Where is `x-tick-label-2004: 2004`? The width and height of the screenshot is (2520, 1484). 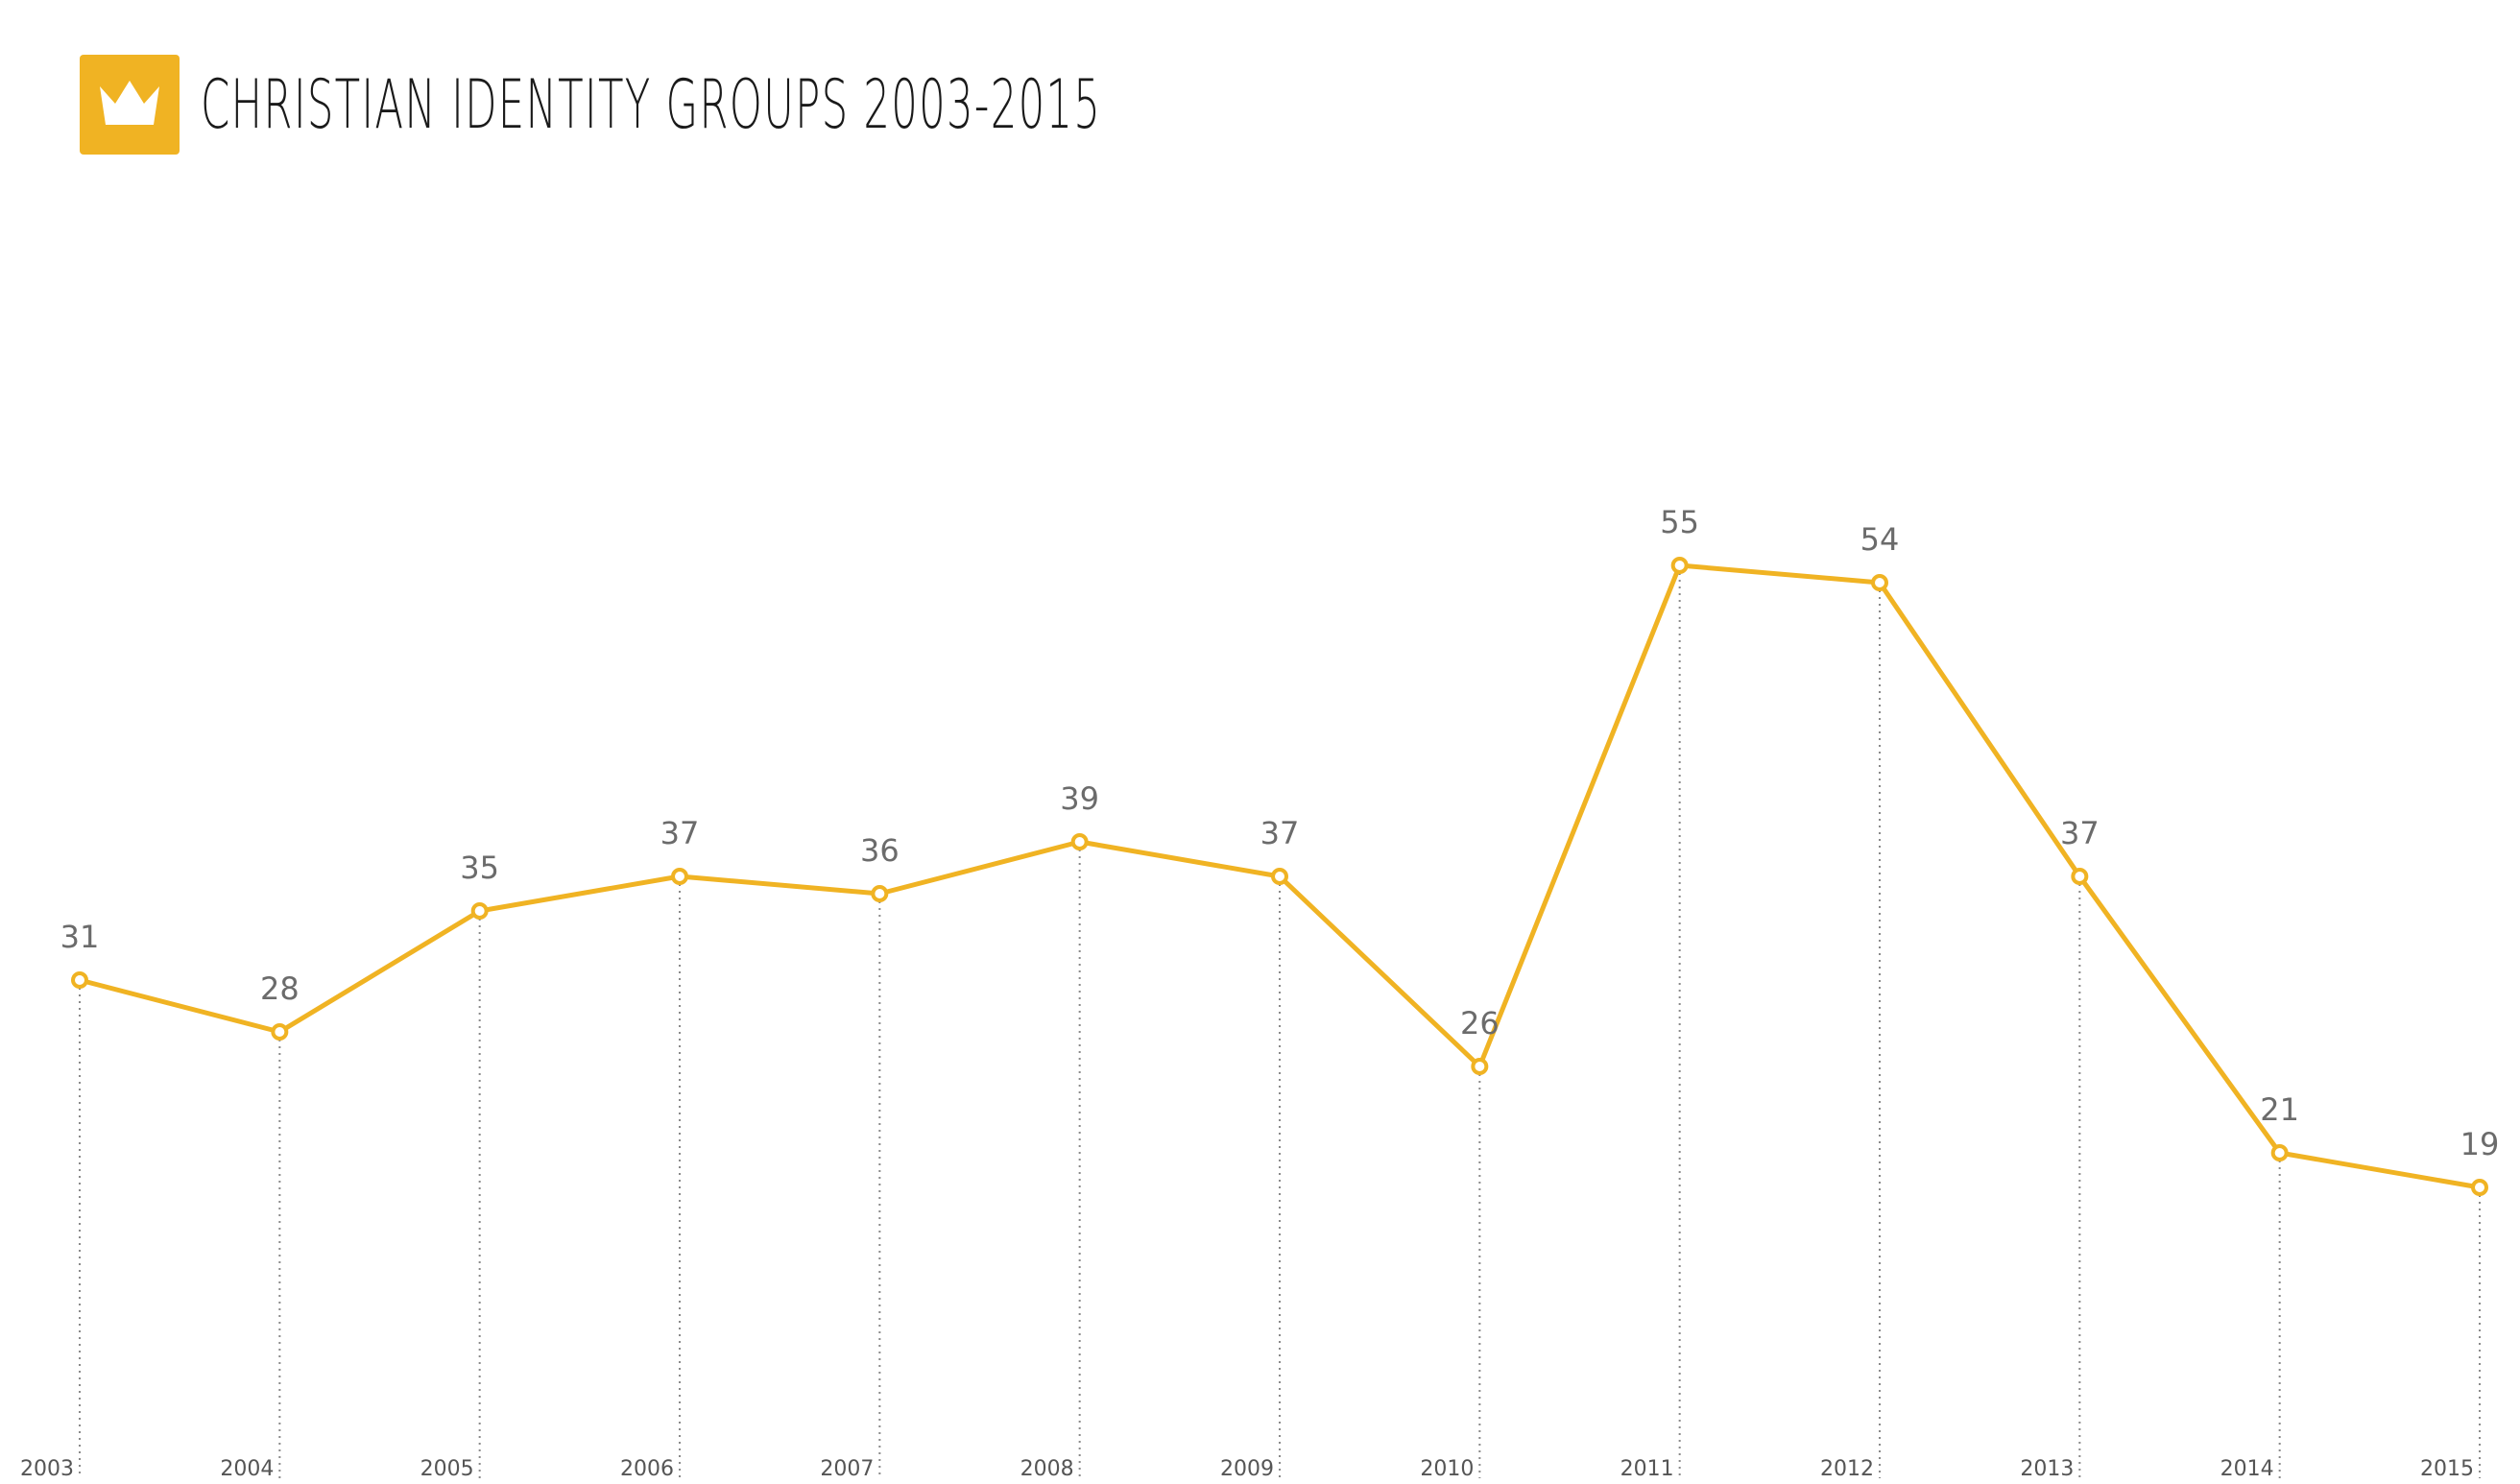 x-tick-label-2004: 2004 is located at coordinates (247, 1469).